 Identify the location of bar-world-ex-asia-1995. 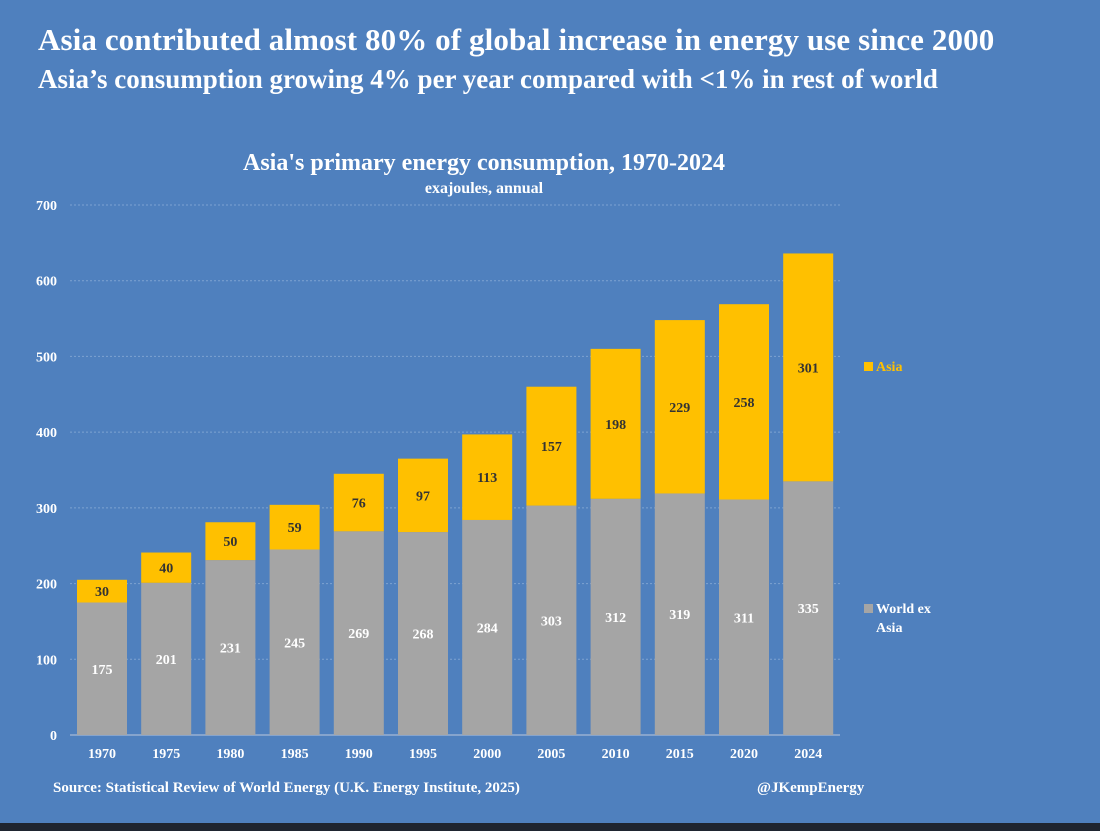
(423, 633).